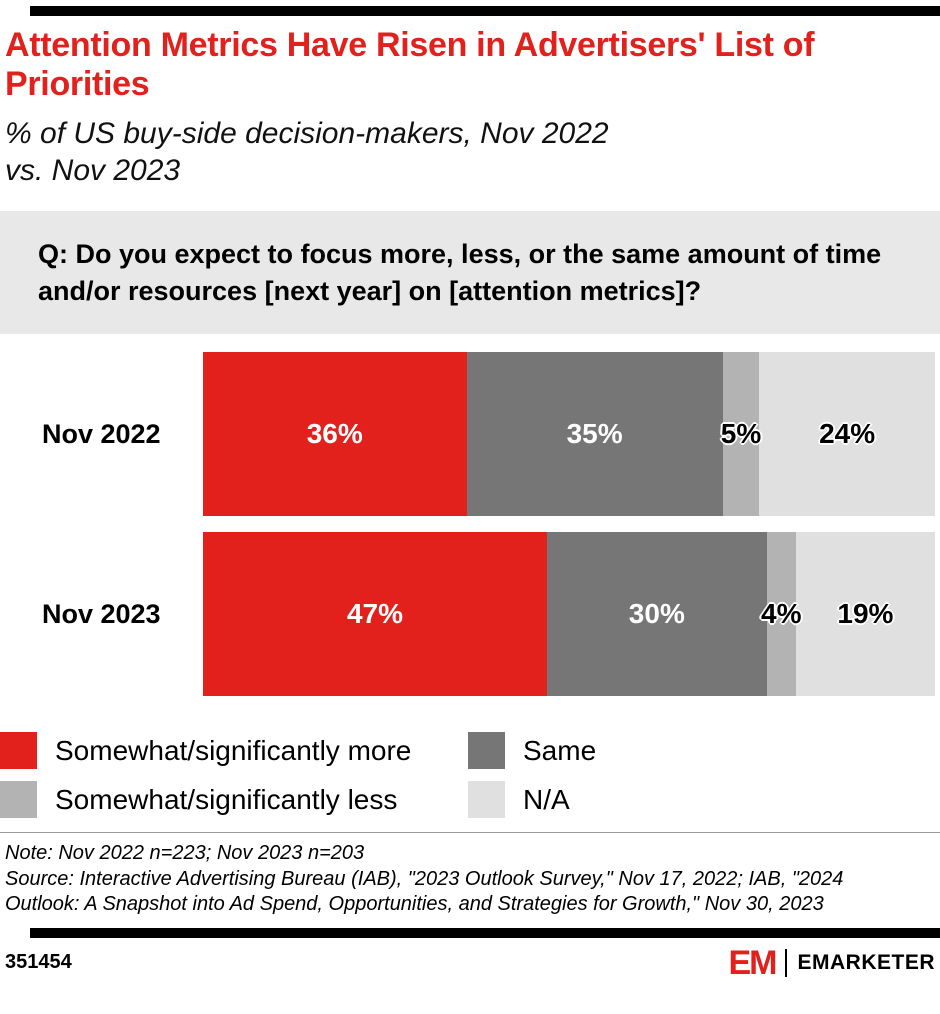  I want to click on bar-segment-somewhat-significantly-more: 36%, so click(335, 434).